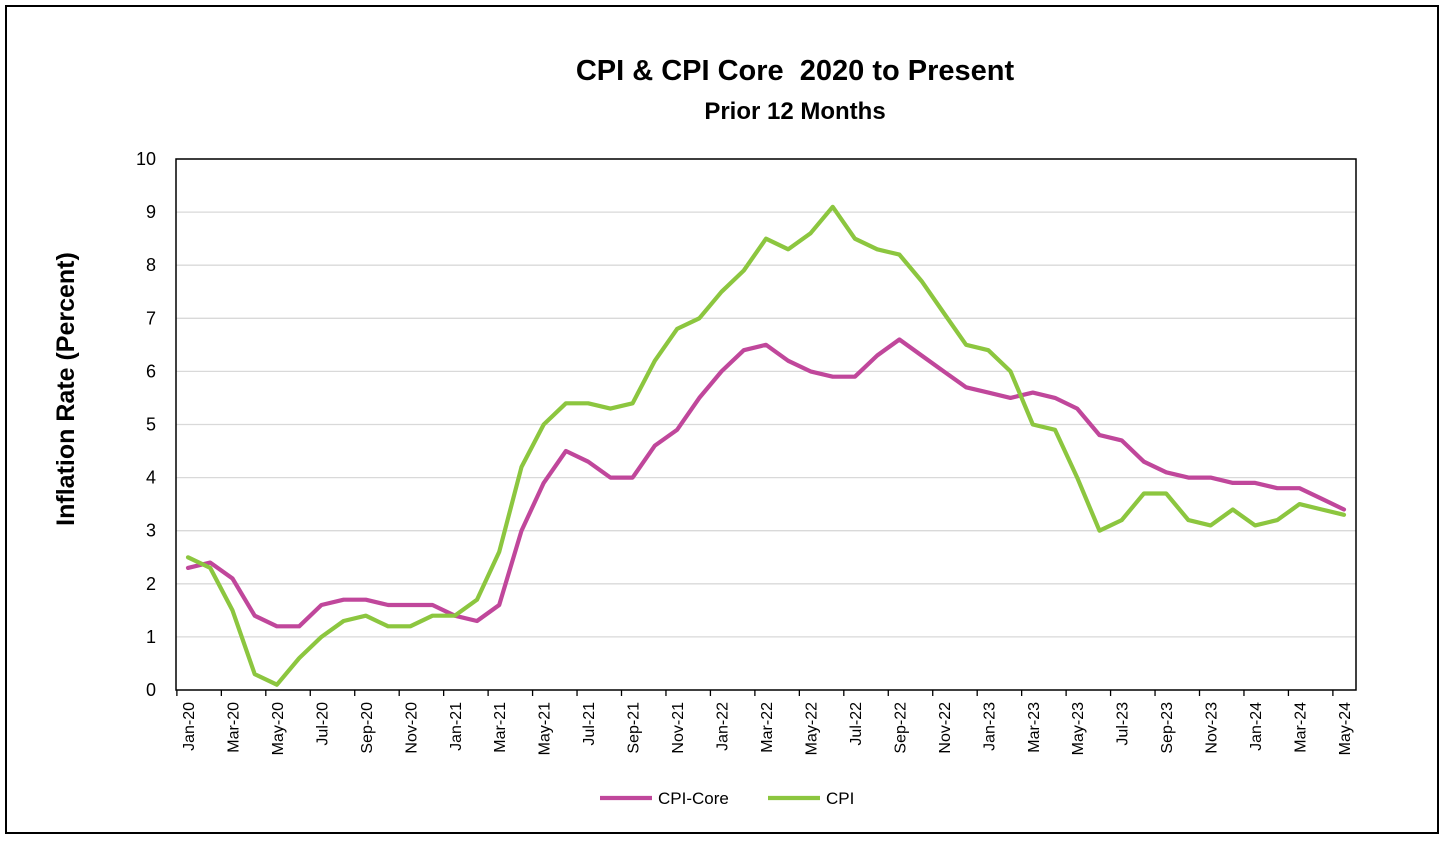  I want to click on x-tick-label: Jul-23, so click(1123, 724).